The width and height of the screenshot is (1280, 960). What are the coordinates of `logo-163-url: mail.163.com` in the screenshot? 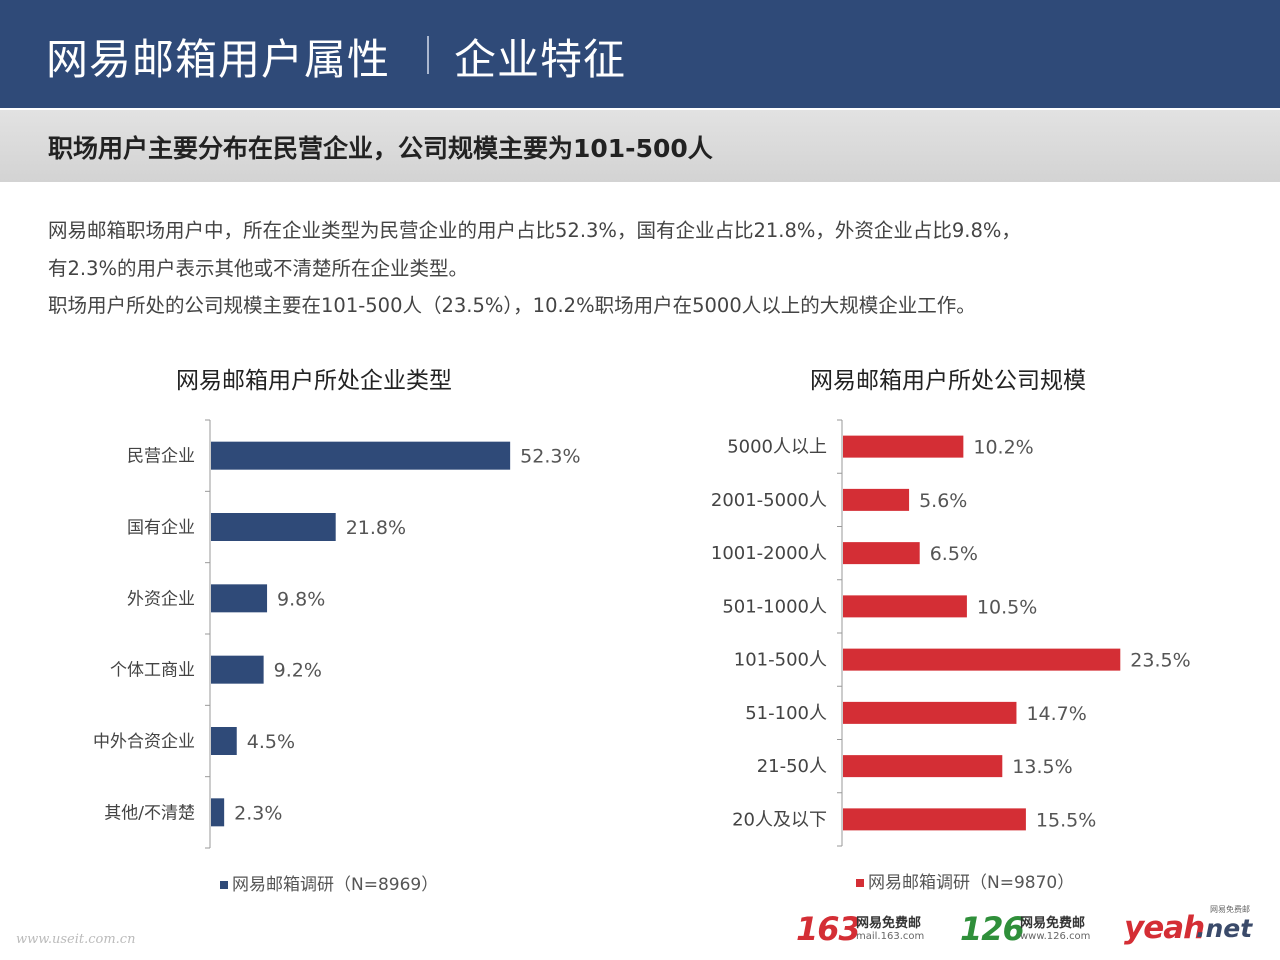 It's located at (890, 936).